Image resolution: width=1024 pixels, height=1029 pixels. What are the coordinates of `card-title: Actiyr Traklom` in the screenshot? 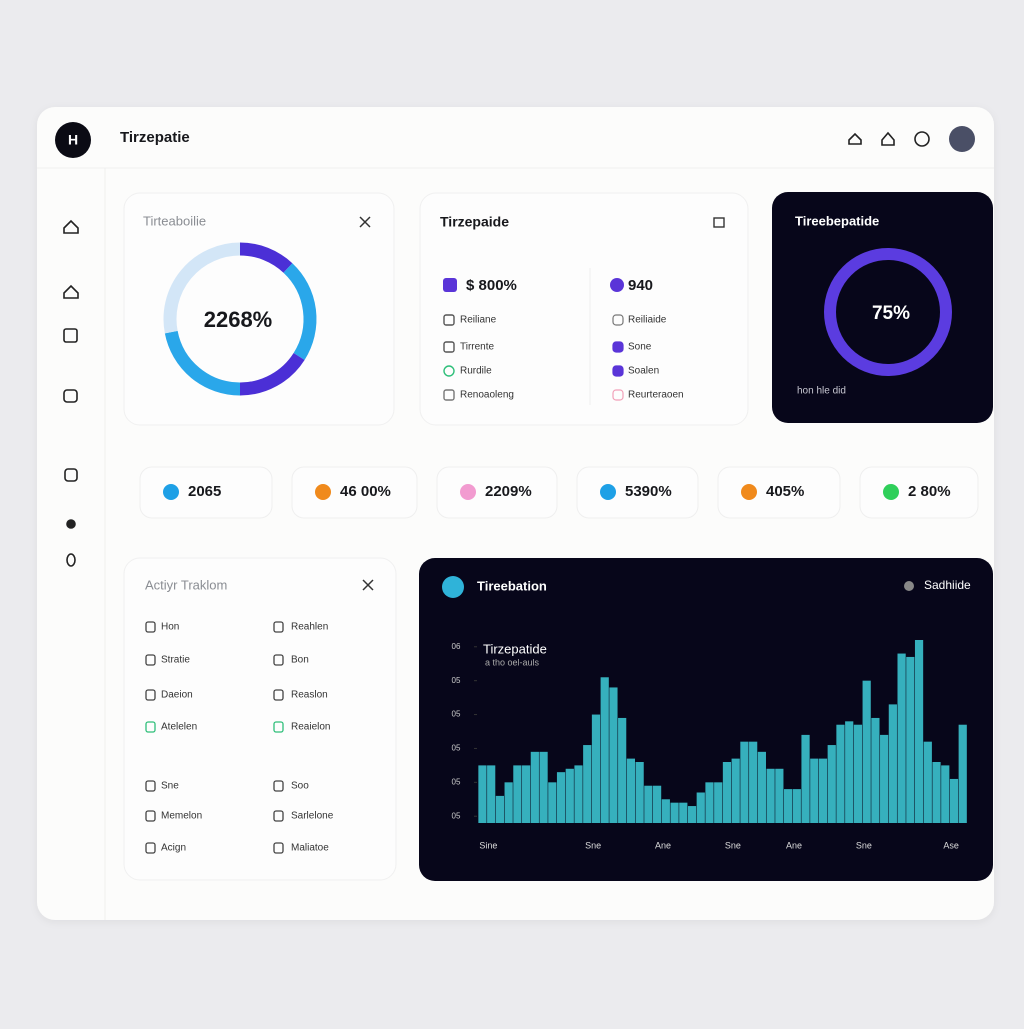 It's located at (186, 584).